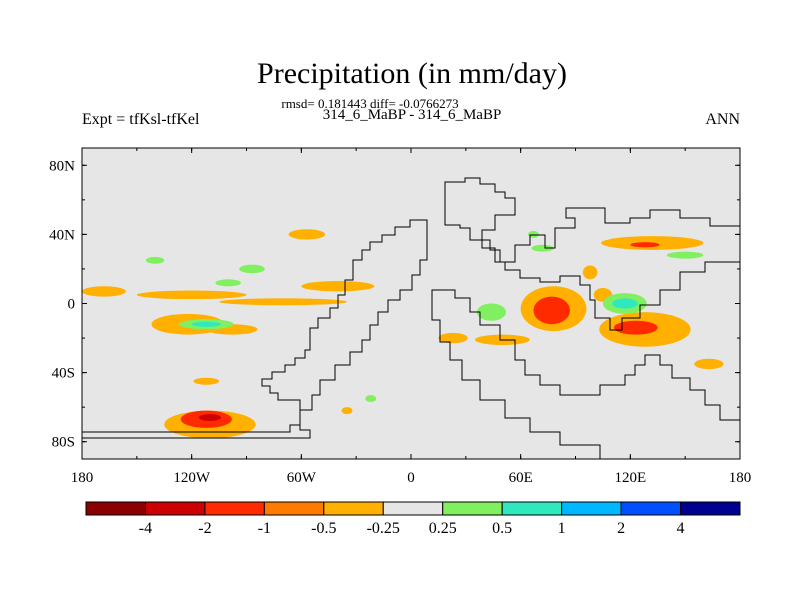  Describe the element at coordinates (502, 528) in the screenshot. I see `colorbar-label-6: 0.5` at that location.